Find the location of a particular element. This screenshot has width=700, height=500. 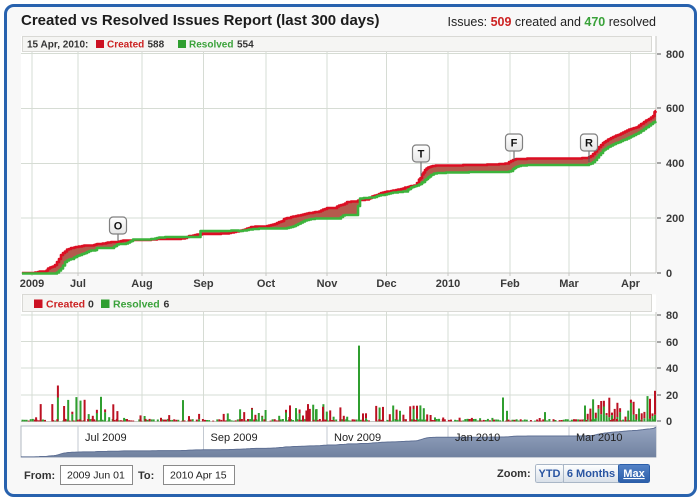

svg-text: Nov is located at coordinates (328, 284).